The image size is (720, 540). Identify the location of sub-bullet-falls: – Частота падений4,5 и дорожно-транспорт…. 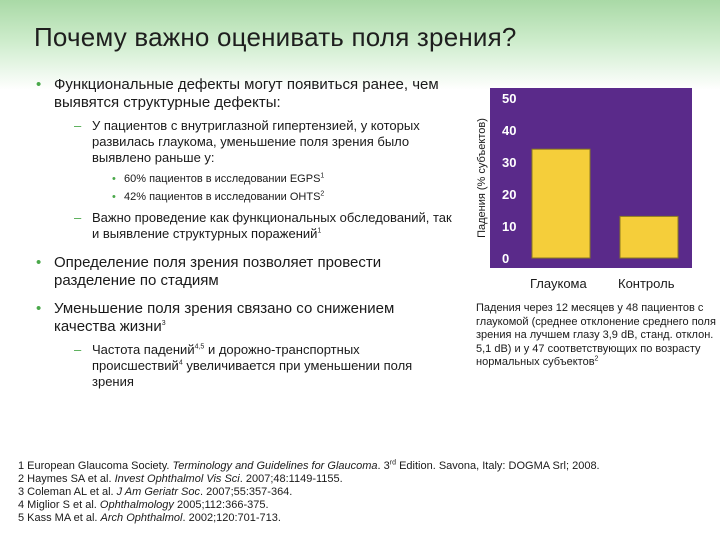
(243, 365).